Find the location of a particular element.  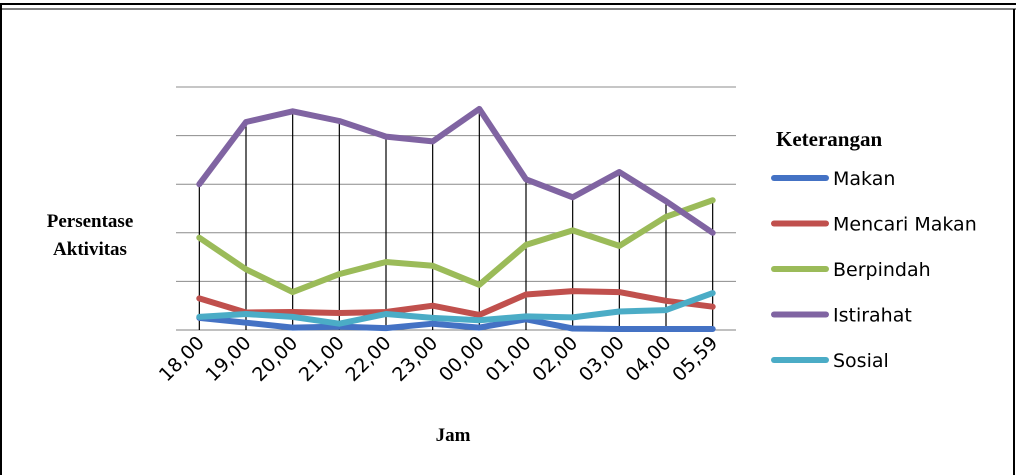

x-tick-label: 01,00 is located at coordinates (509, 359).